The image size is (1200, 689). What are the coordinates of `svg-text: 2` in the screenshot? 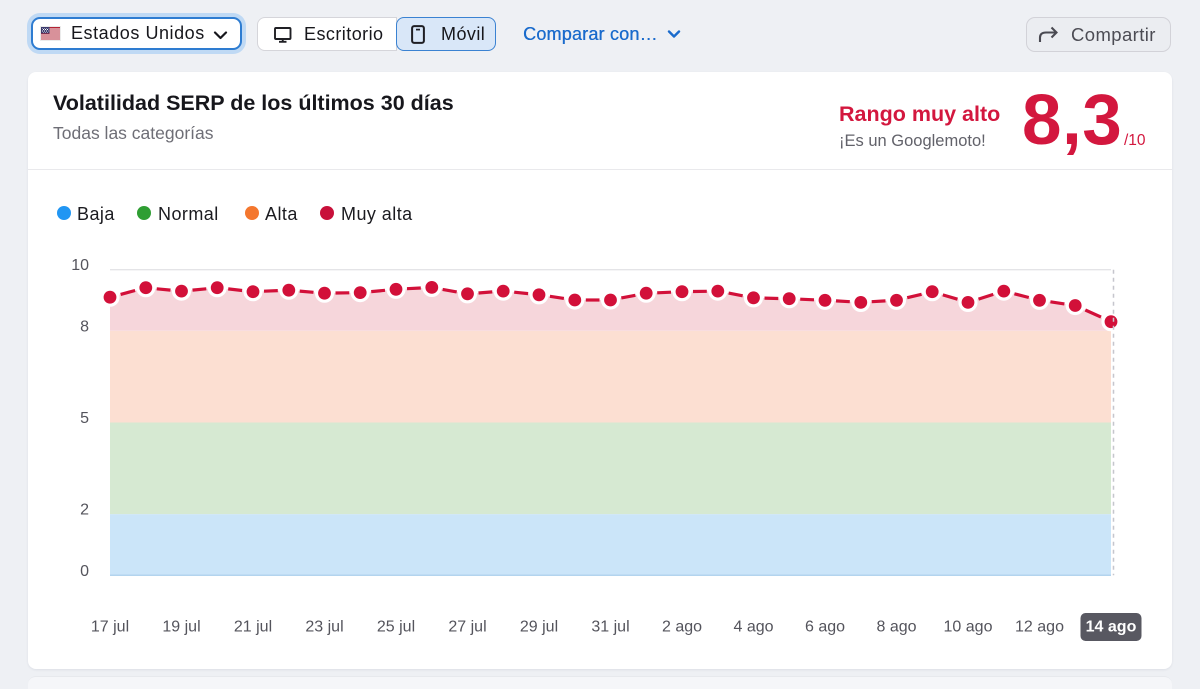 It's located at (84, 510).